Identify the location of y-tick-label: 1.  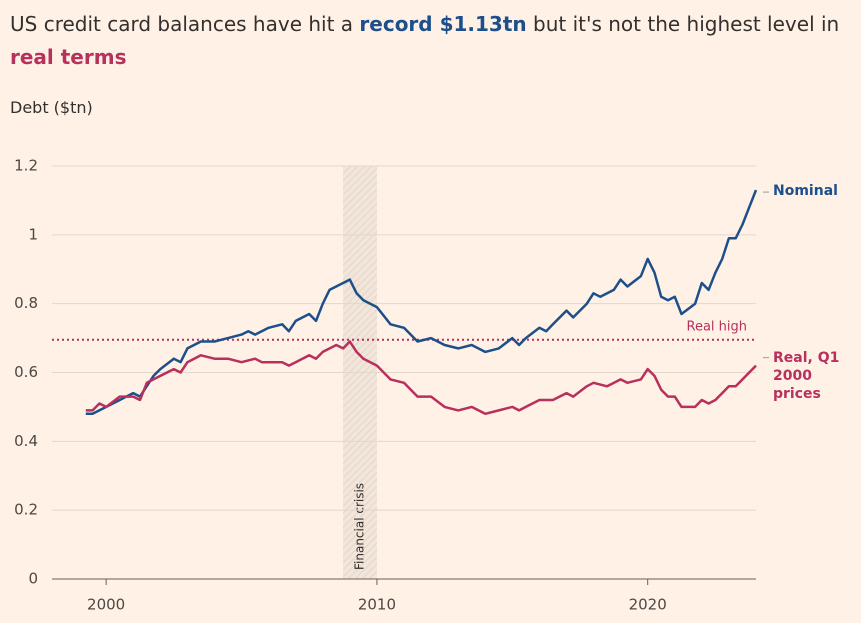
(33, 234).